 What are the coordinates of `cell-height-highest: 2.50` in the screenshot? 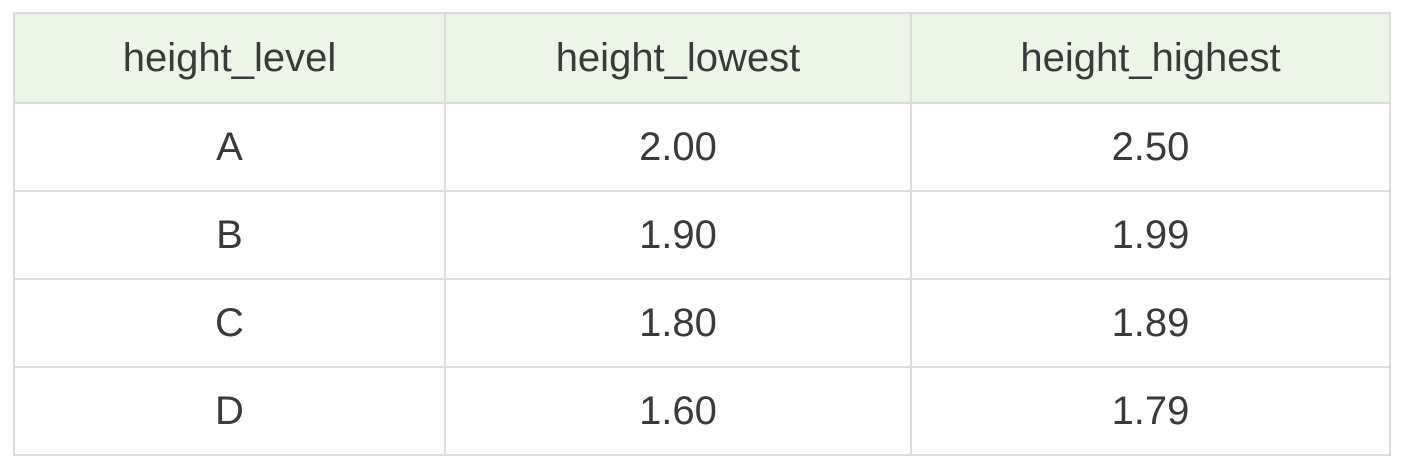 It's located at (1150, 147).